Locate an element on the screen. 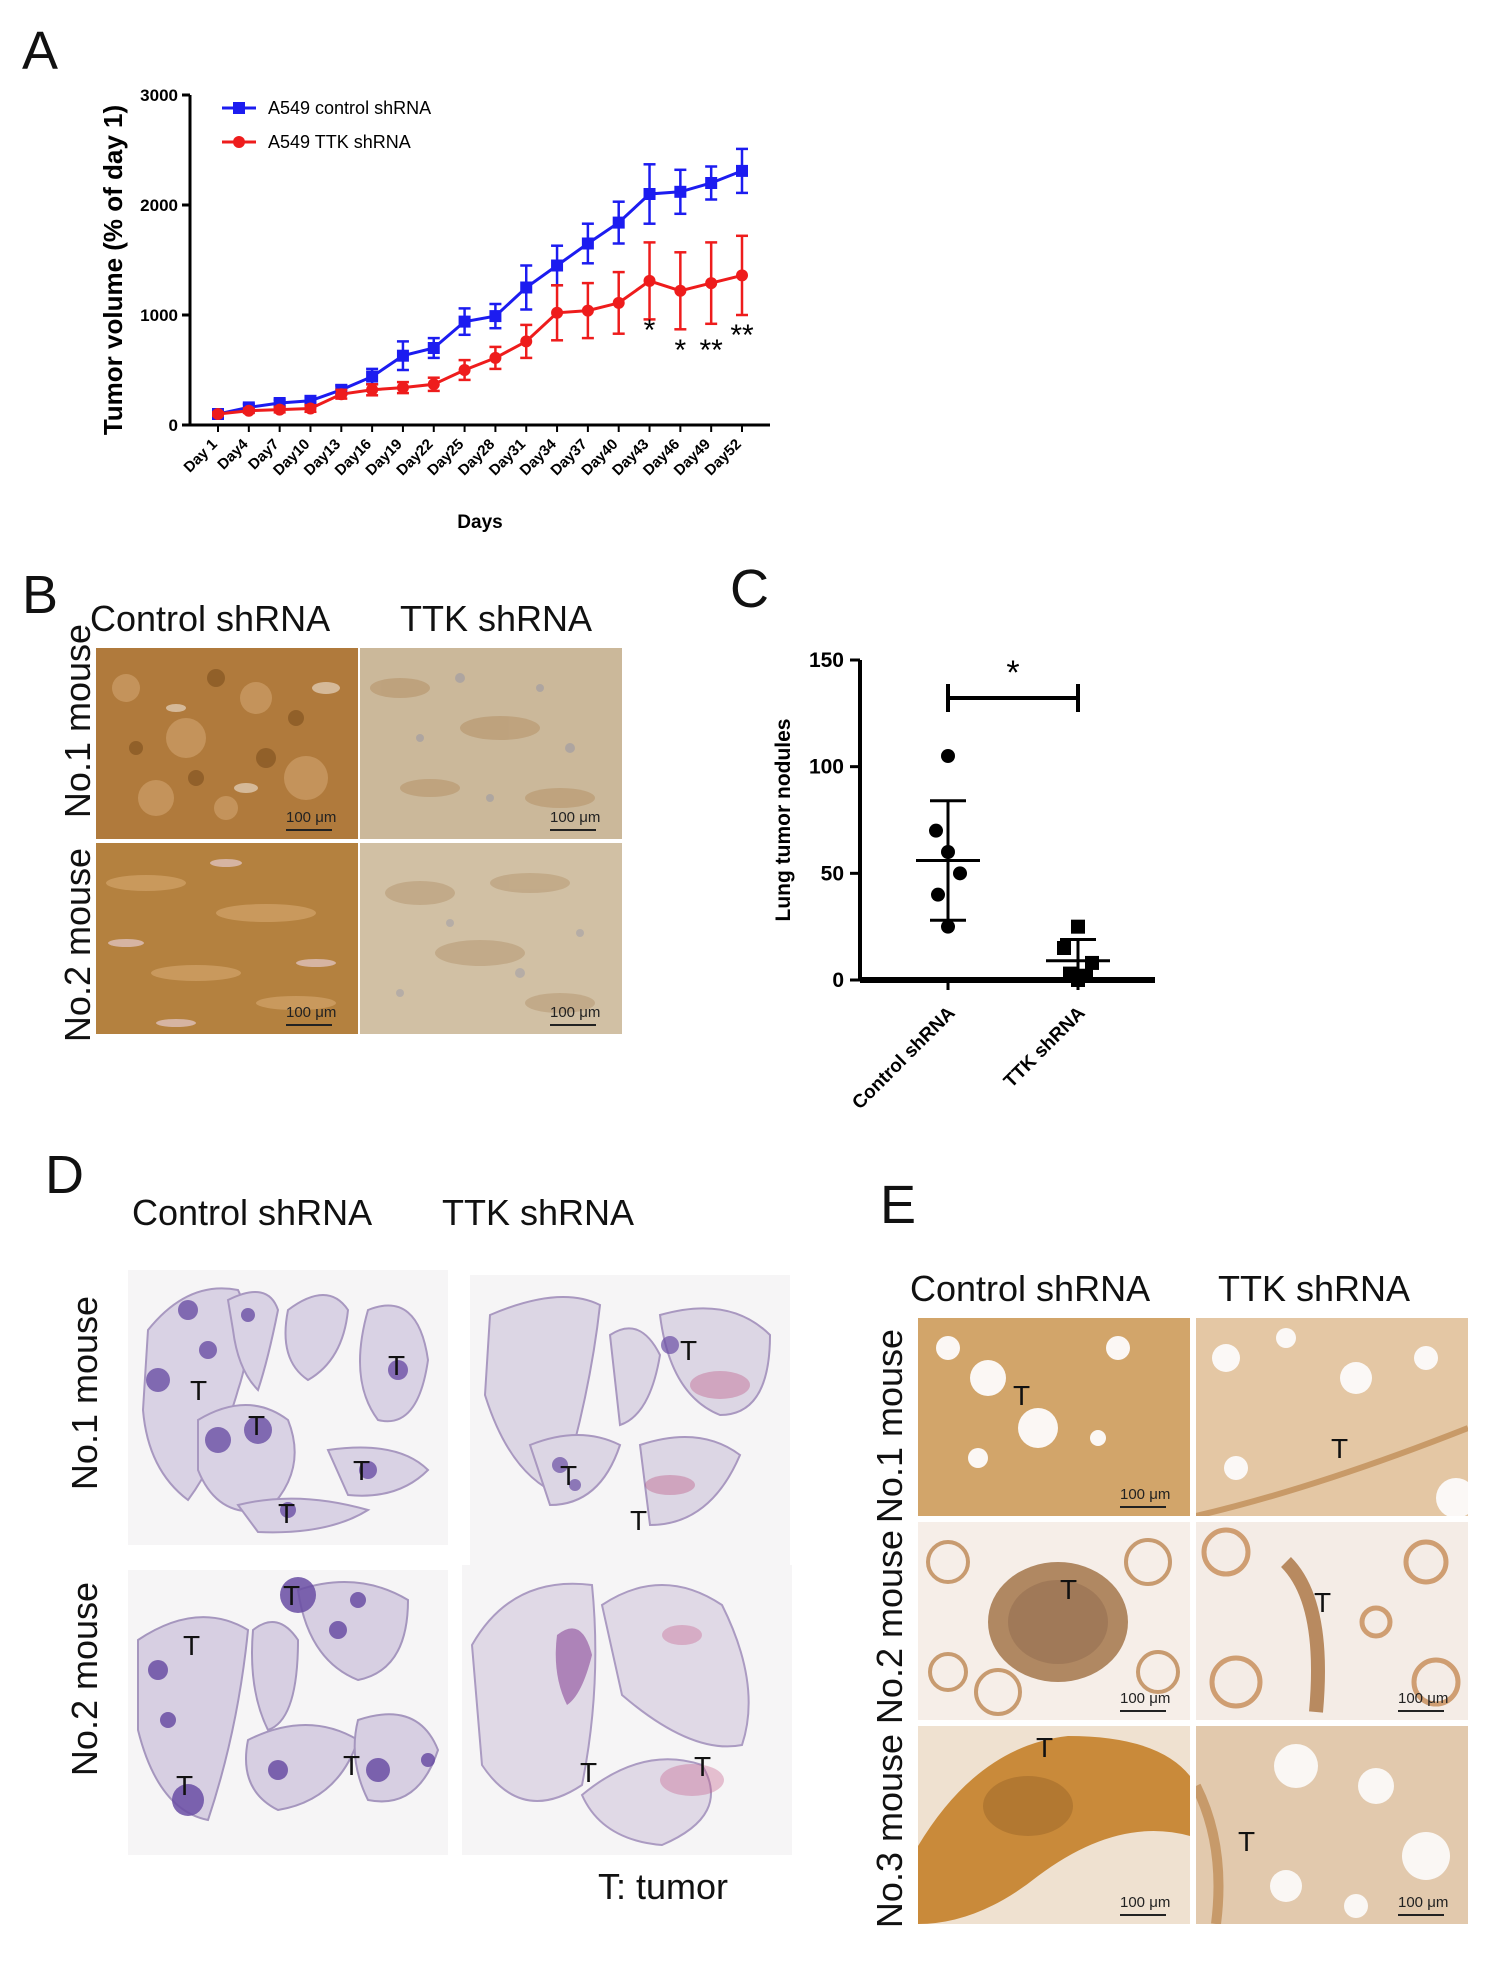 This screenshot has width=1500, height=1981. e-image-ttk-mouse3: T 100 μm is located at coordinates (1332, 1825).